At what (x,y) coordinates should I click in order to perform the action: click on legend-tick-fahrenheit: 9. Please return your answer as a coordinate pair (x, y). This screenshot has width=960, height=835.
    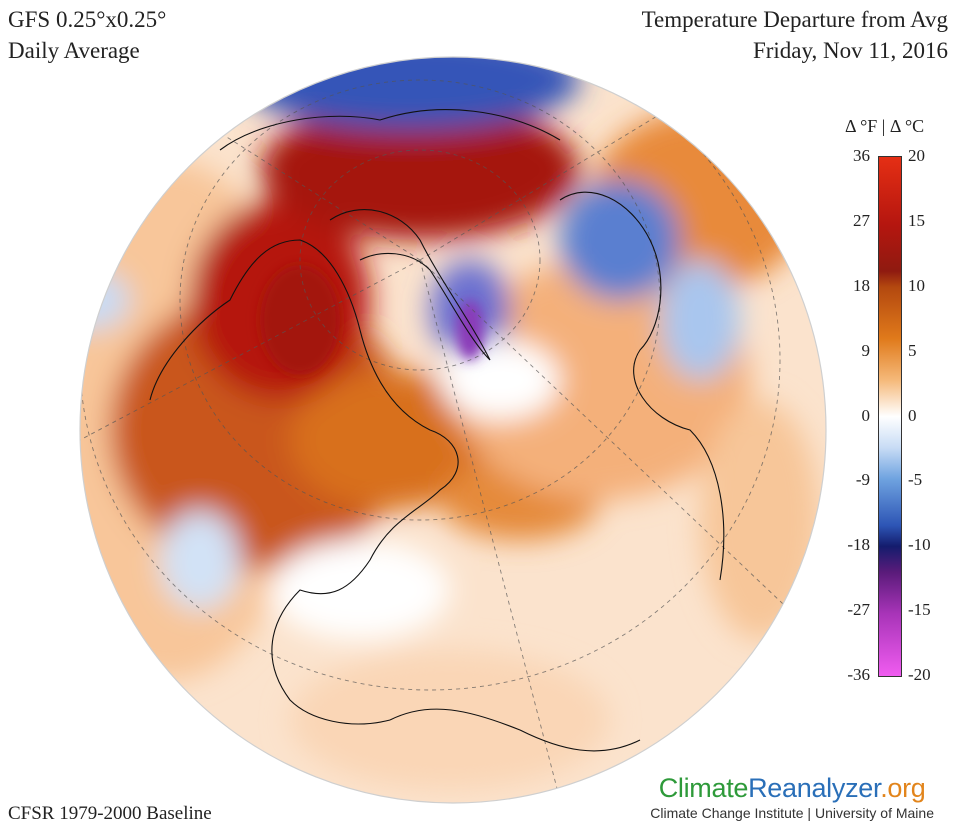
    Looking at the image, I should click on (866, 350).